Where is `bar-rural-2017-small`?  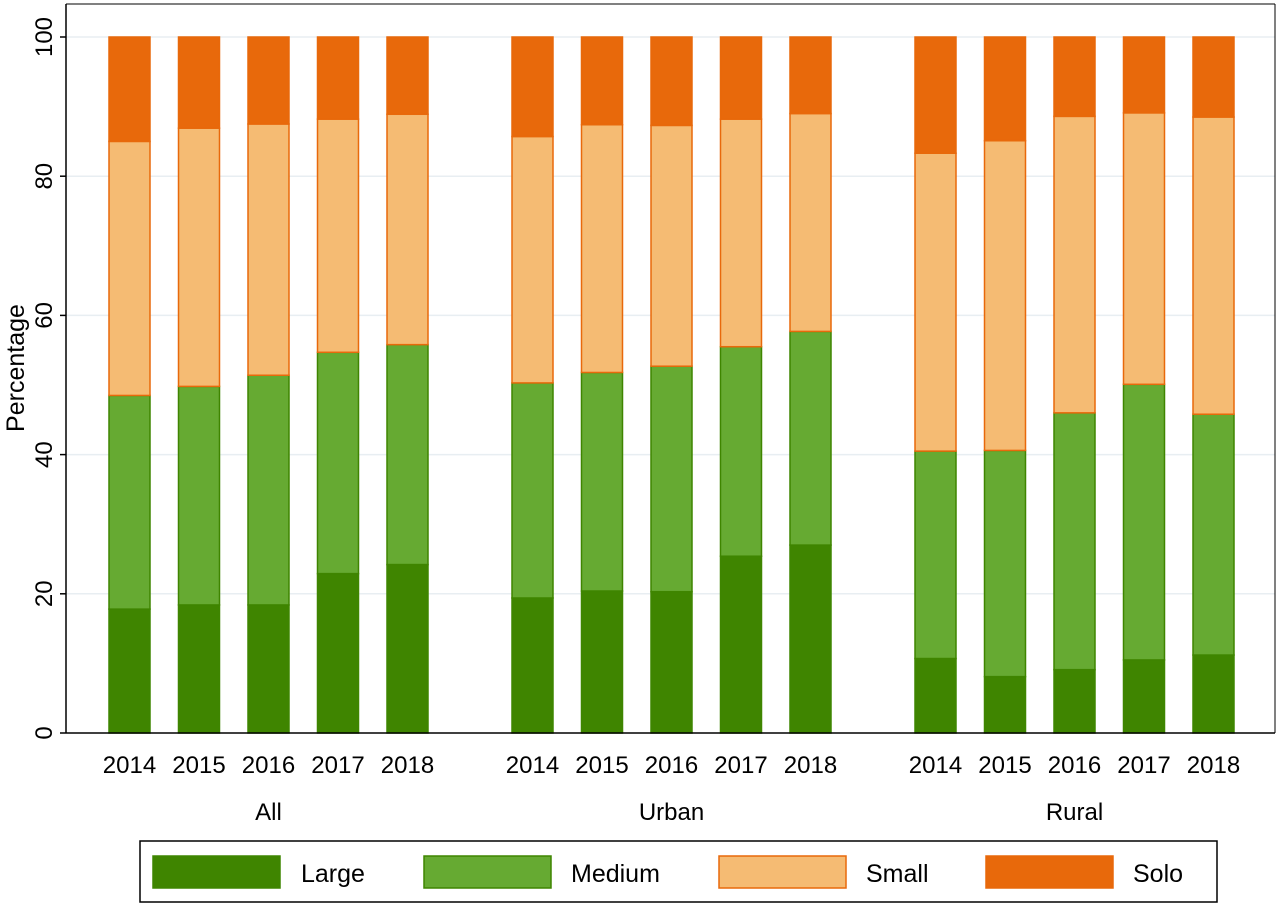
bar-rural-2017-small is located at coordinates (1144, 249).